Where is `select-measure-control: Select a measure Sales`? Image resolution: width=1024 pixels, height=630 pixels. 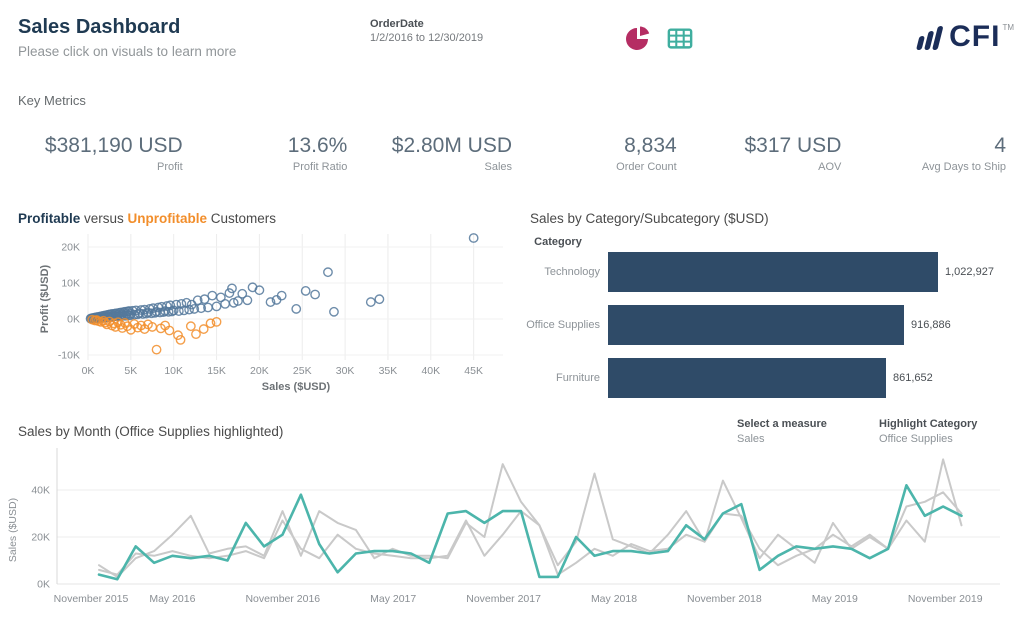
select-measure-control: Select a measure Sales is located at coordinates (782, 431).